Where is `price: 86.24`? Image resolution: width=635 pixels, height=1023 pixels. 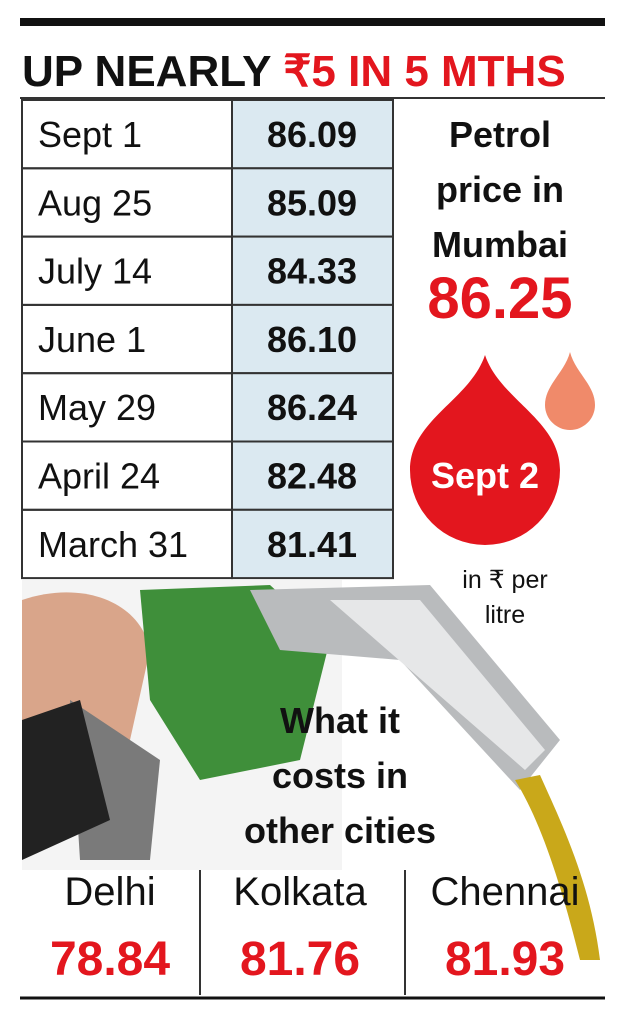 price: 86.24 is located at coordinates (312, 407).